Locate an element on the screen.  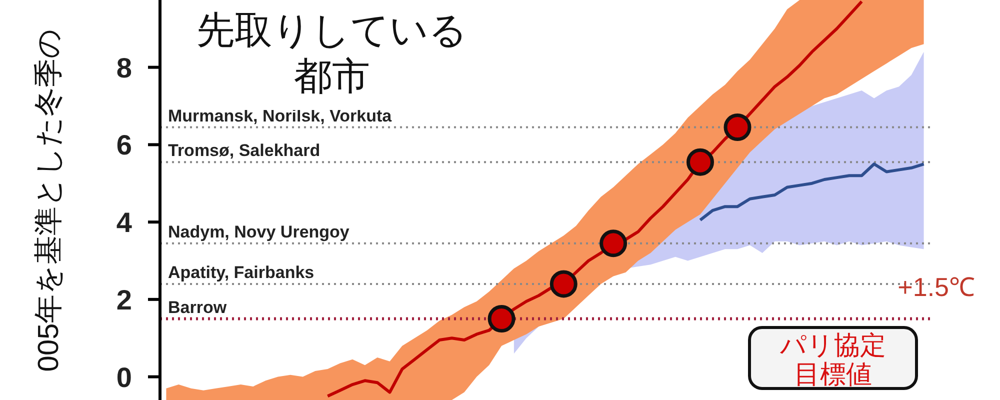
annotation: +1.5℃ is located at coordinates (936, 287).